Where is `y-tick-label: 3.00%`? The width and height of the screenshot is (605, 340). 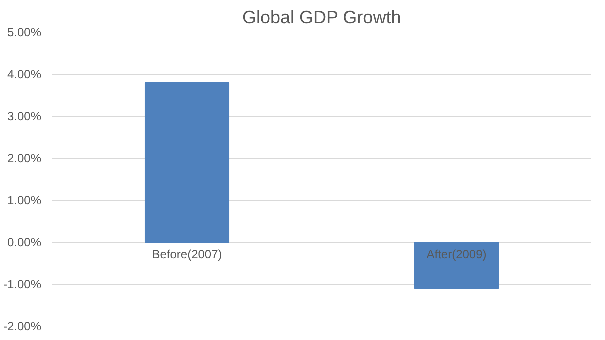 y-tick-label: 3.00% is located at coordinates (24, 117).